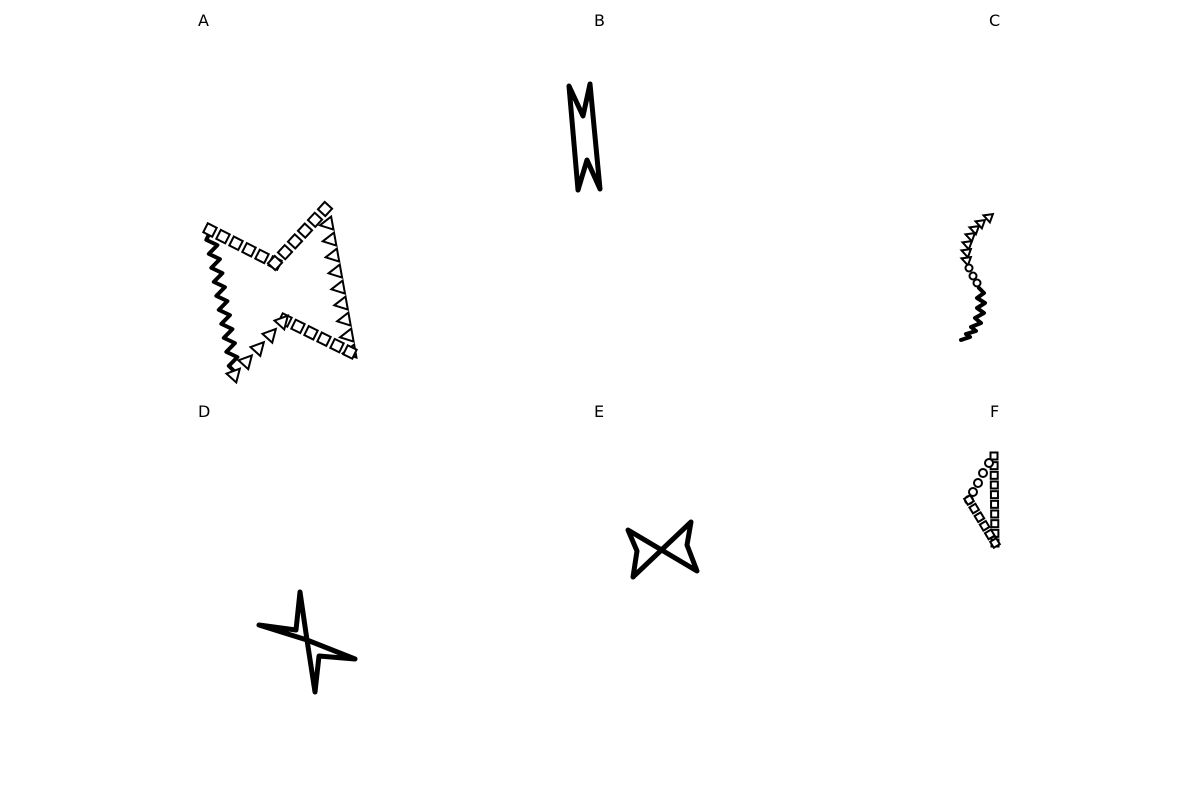 The width and height of the screenshot is (1200, 800). What do you see at coordinates (222, 302) in the screenshot?
I see `panel-a-zigzag-edge` at bounding box center [222, 302].